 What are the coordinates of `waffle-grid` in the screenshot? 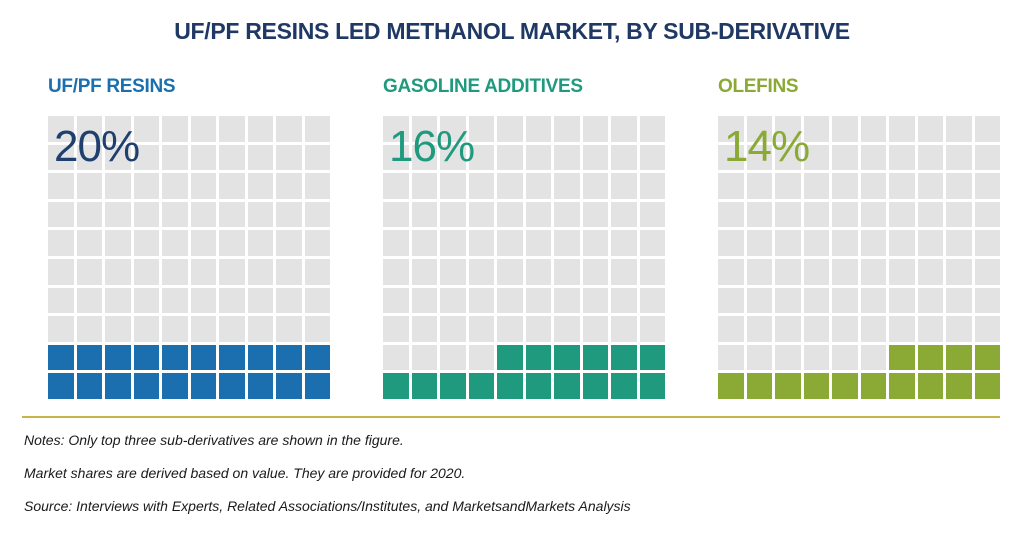 It's located at (189, 257).